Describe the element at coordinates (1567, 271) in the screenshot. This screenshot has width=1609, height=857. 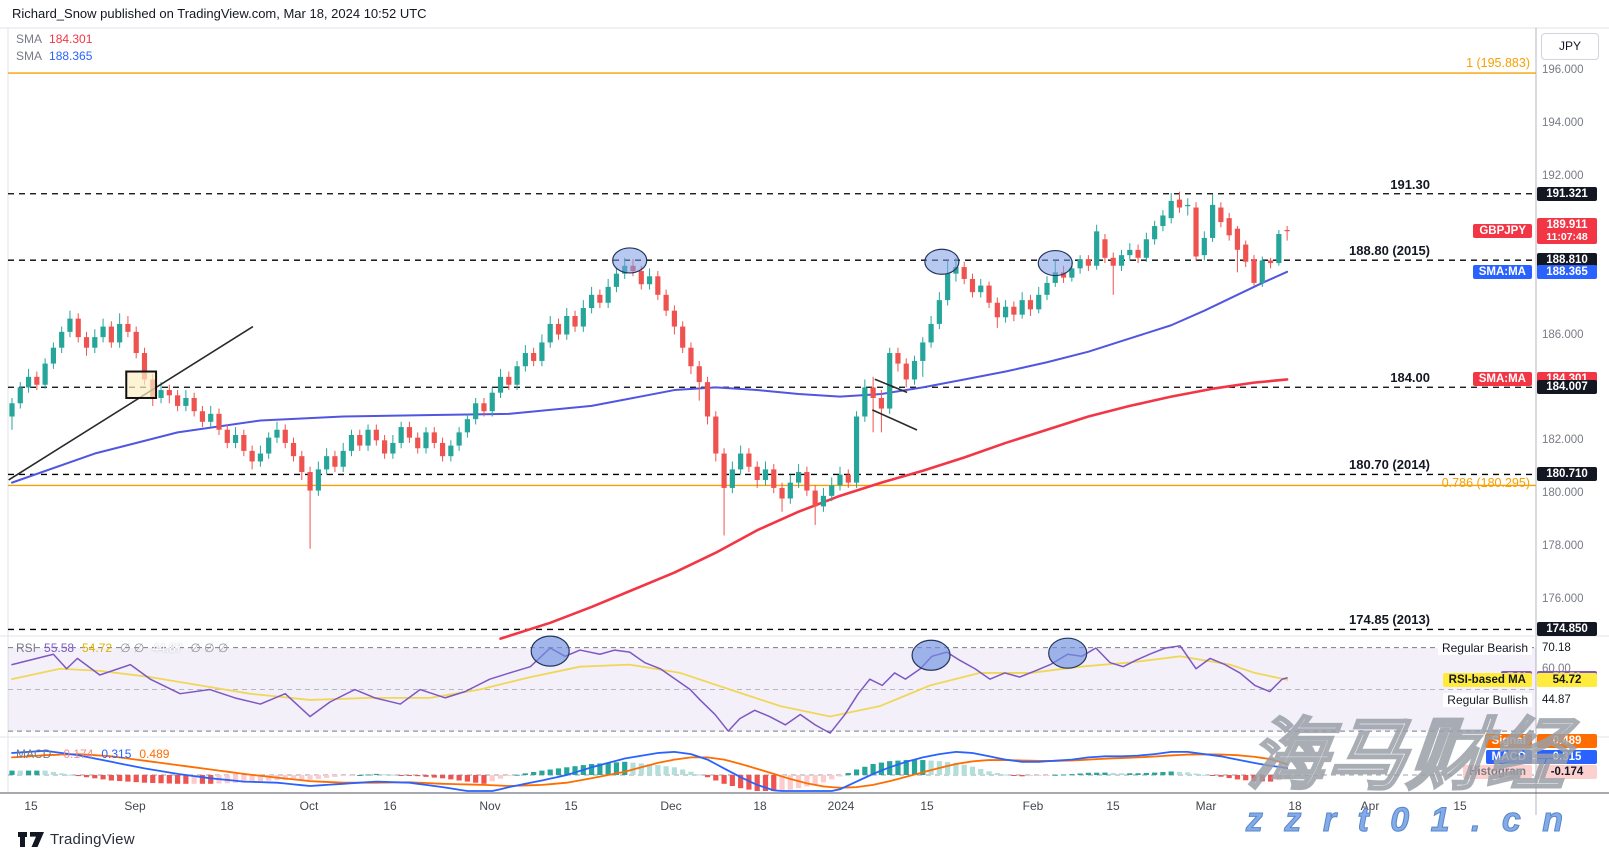
I see `price-axis-badge: 188.365` at that location.